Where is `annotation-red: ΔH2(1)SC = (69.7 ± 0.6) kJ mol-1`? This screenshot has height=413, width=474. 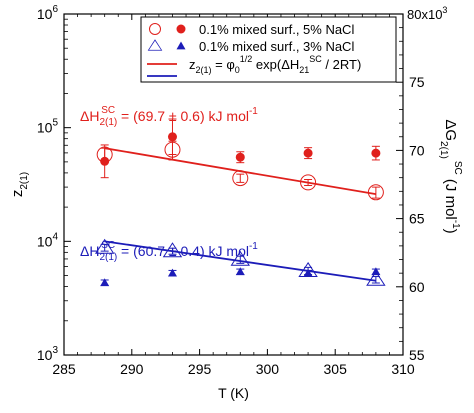 annotation-red: ΔH2(1)SC = (69.7 ± 0.6) kJ mol-1 is located at coordinates (169, 116).